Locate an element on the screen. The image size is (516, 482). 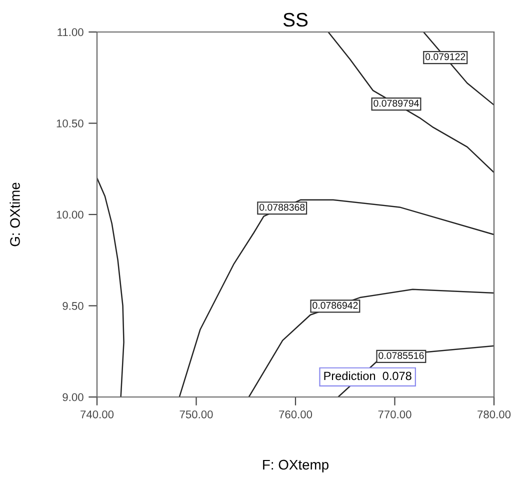
series-label: 0.0785516 is located at coordinates (401, 356).